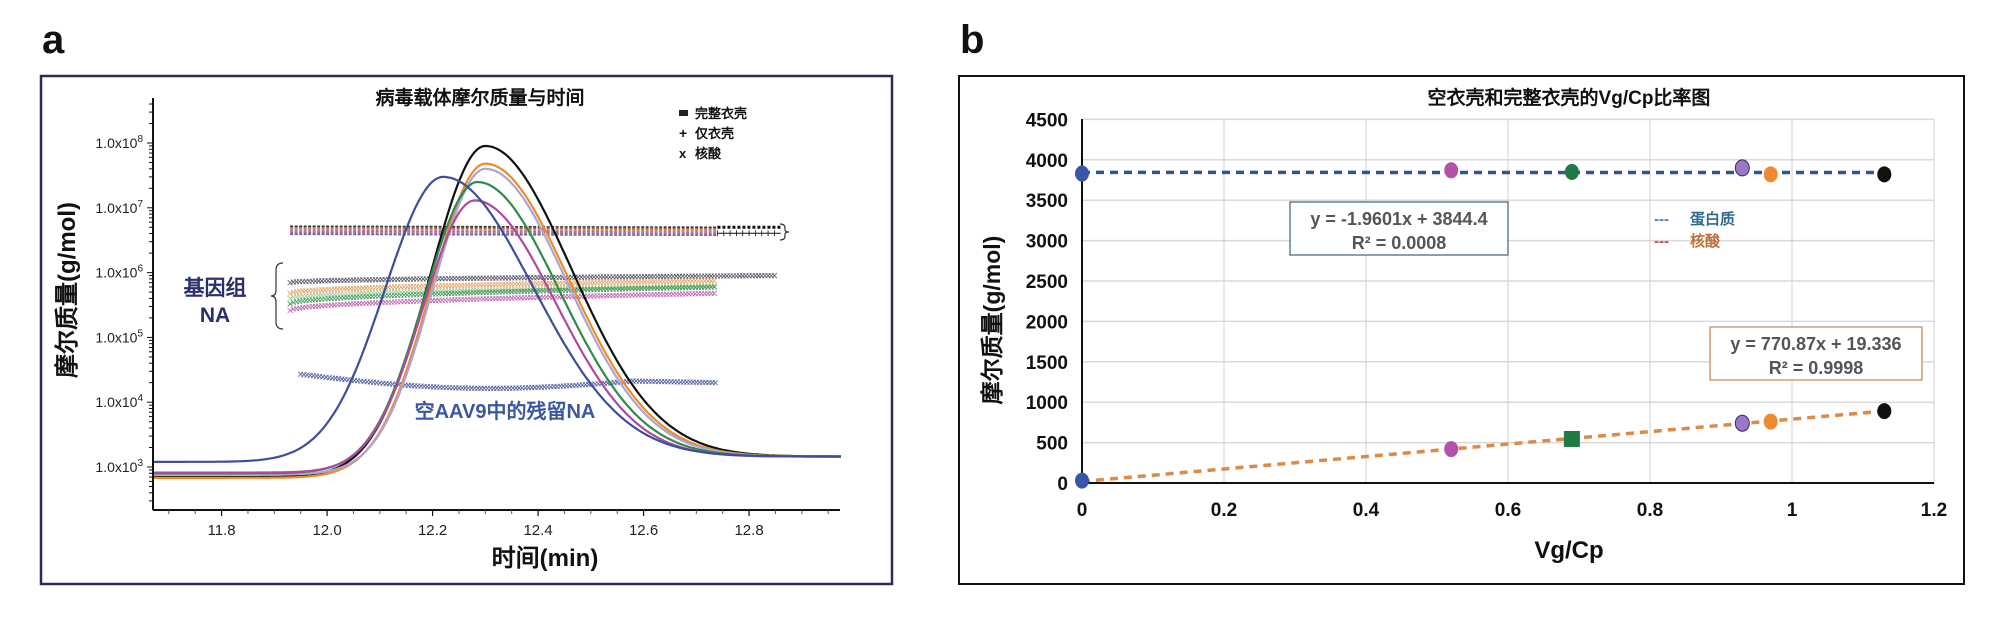 Image resolution: width=2000 pixels, height=620 pixels. What do you see at coordinates (479, 97) in the screenshot?
I see `chart-a-title: 病毒载体摩尔质量与时间` at bounding box center [479, 97].